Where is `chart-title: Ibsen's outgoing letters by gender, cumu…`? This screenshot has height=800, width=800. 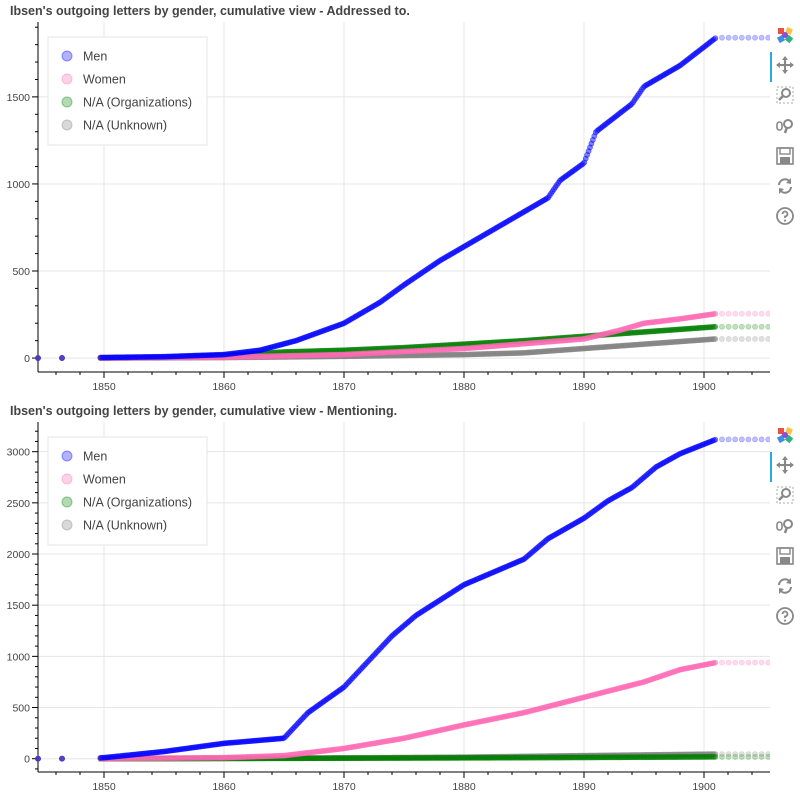 chart-title: Ibsen's outgoing letters by gender, cumu… is located at coordinates (210, 11).